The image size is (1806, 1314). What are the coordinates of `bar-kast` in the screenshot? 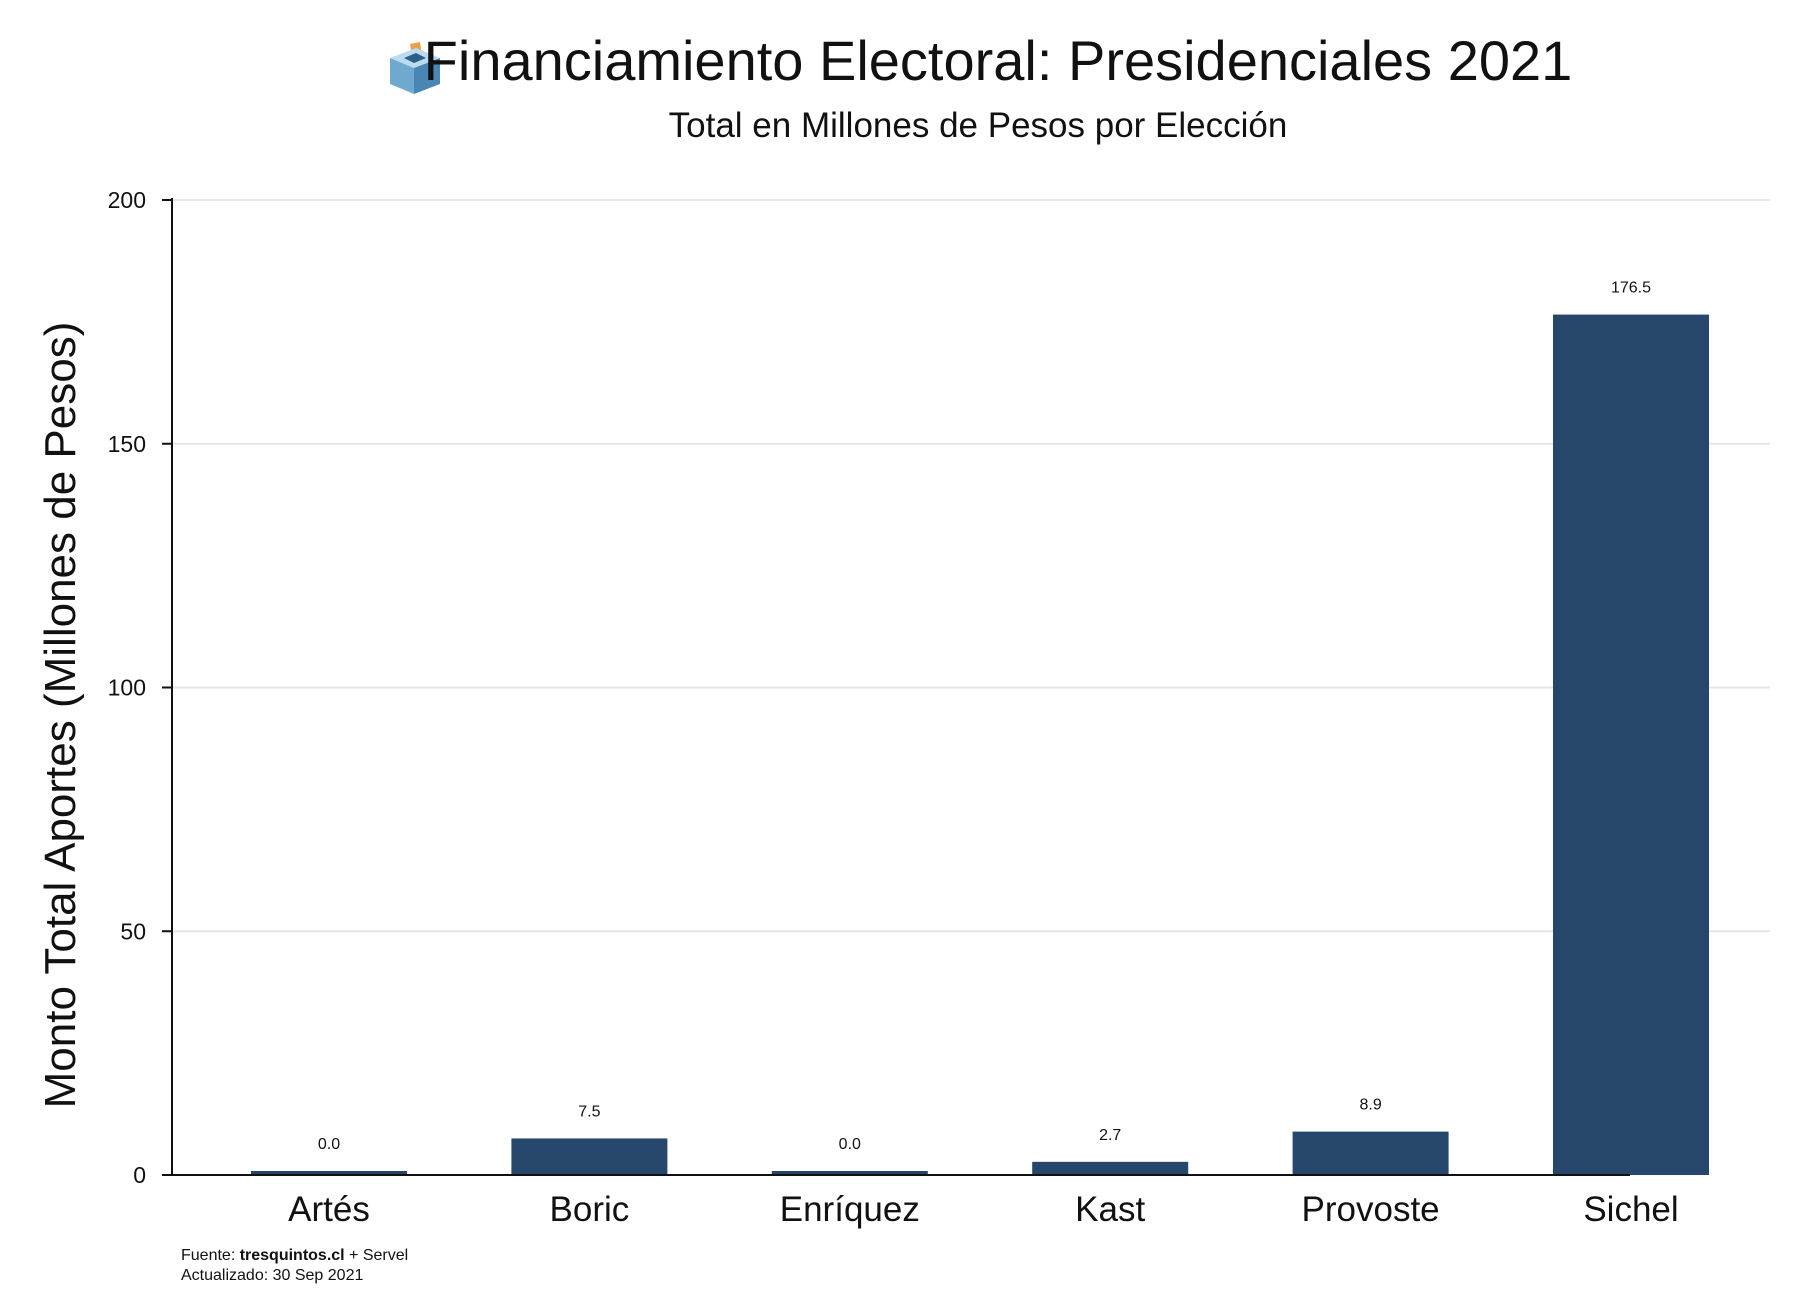 It's located at (1110, 1168).